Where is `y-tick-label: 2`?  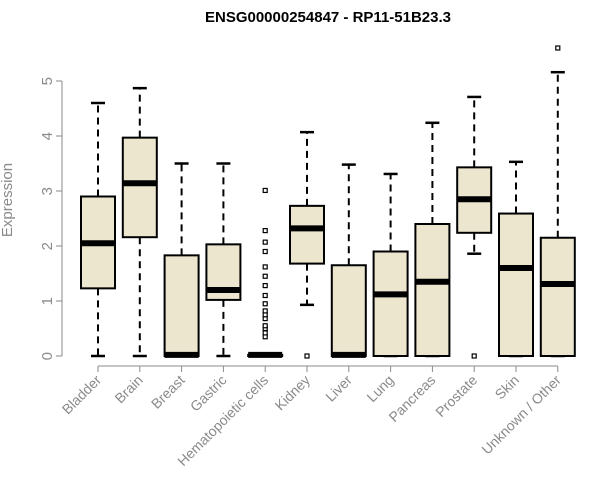
y-tick-label: 2 is located at coordinates (47, 246).